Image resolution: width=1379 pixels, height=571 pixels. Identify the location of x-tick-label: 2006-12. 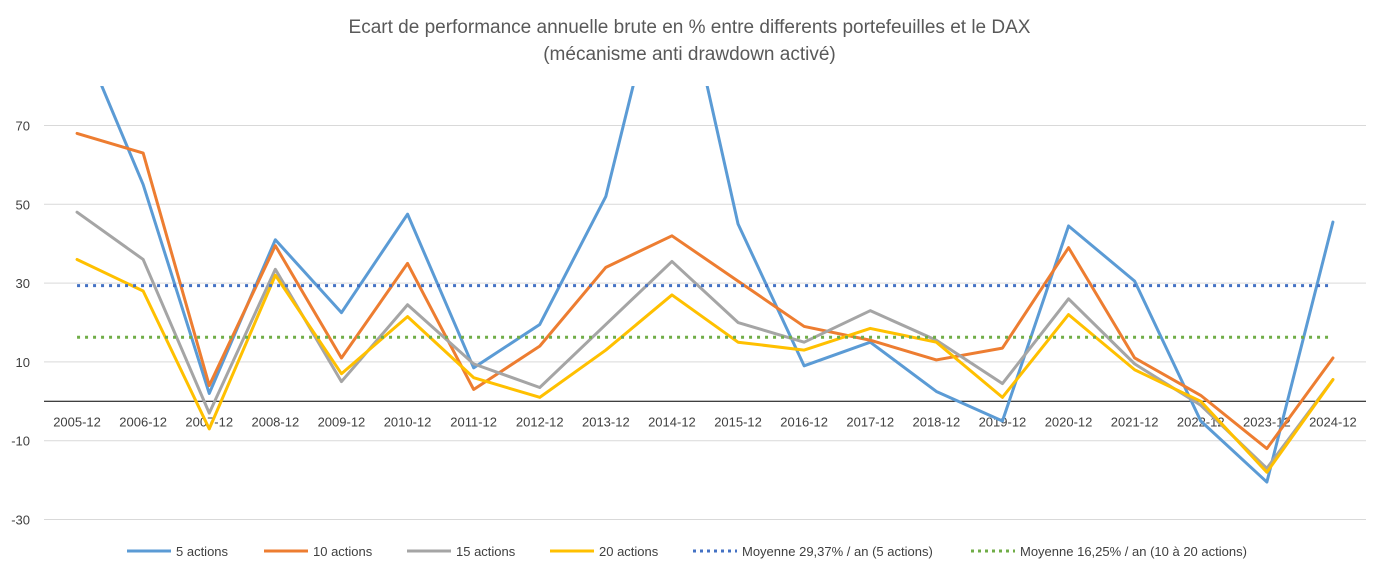
(143, 421).